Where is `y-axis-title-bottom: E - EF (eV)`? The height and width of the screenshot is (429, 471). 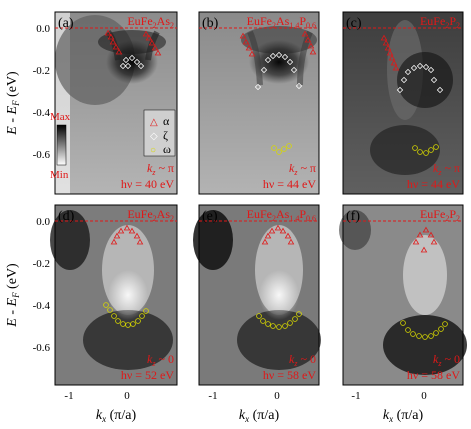
y-axis-title-bottom: E - EF (eV) is located at coordinates (13, 295).